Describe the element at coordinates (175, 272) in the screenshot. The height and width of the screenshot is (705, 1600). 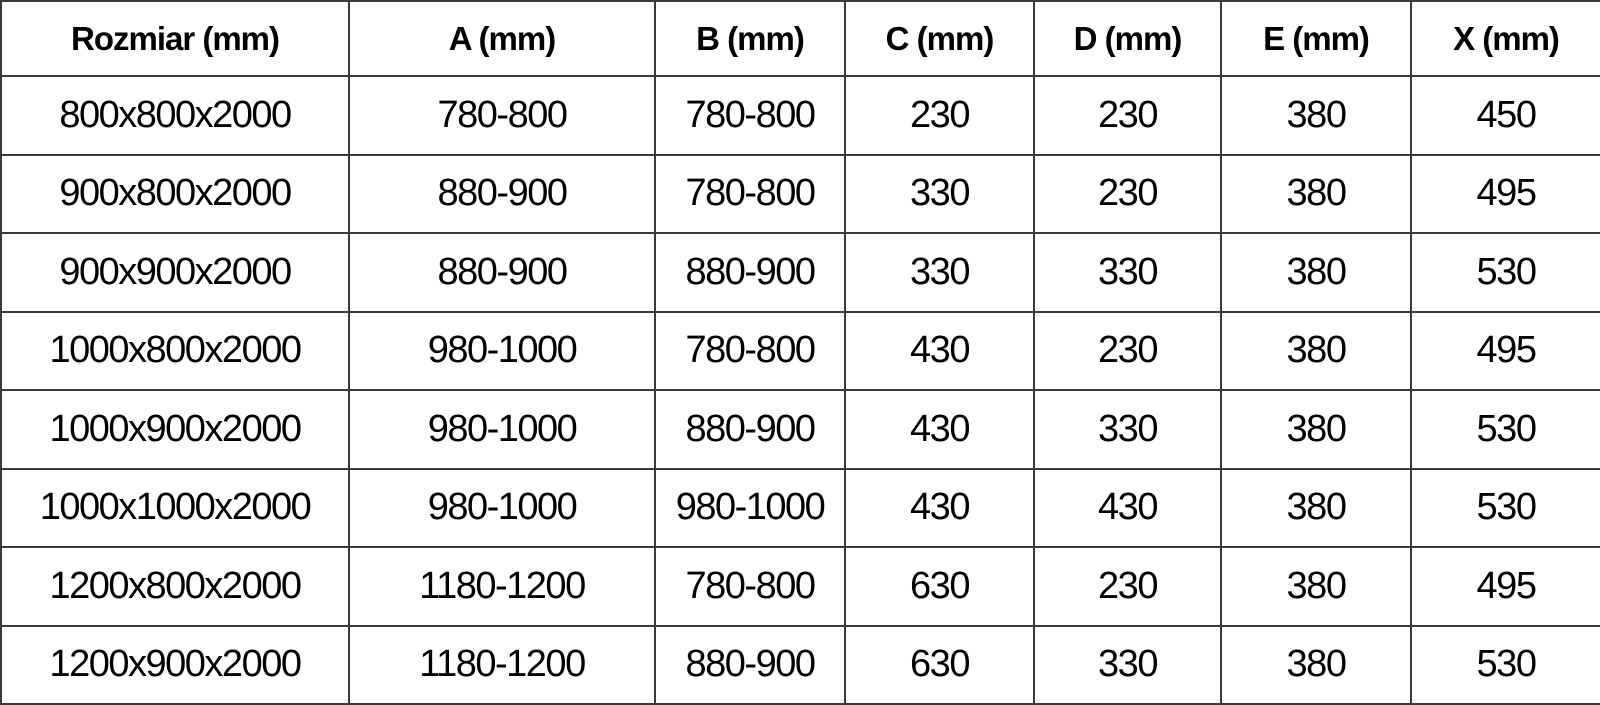
I see `table-cell: 900x900x2000` at that location.